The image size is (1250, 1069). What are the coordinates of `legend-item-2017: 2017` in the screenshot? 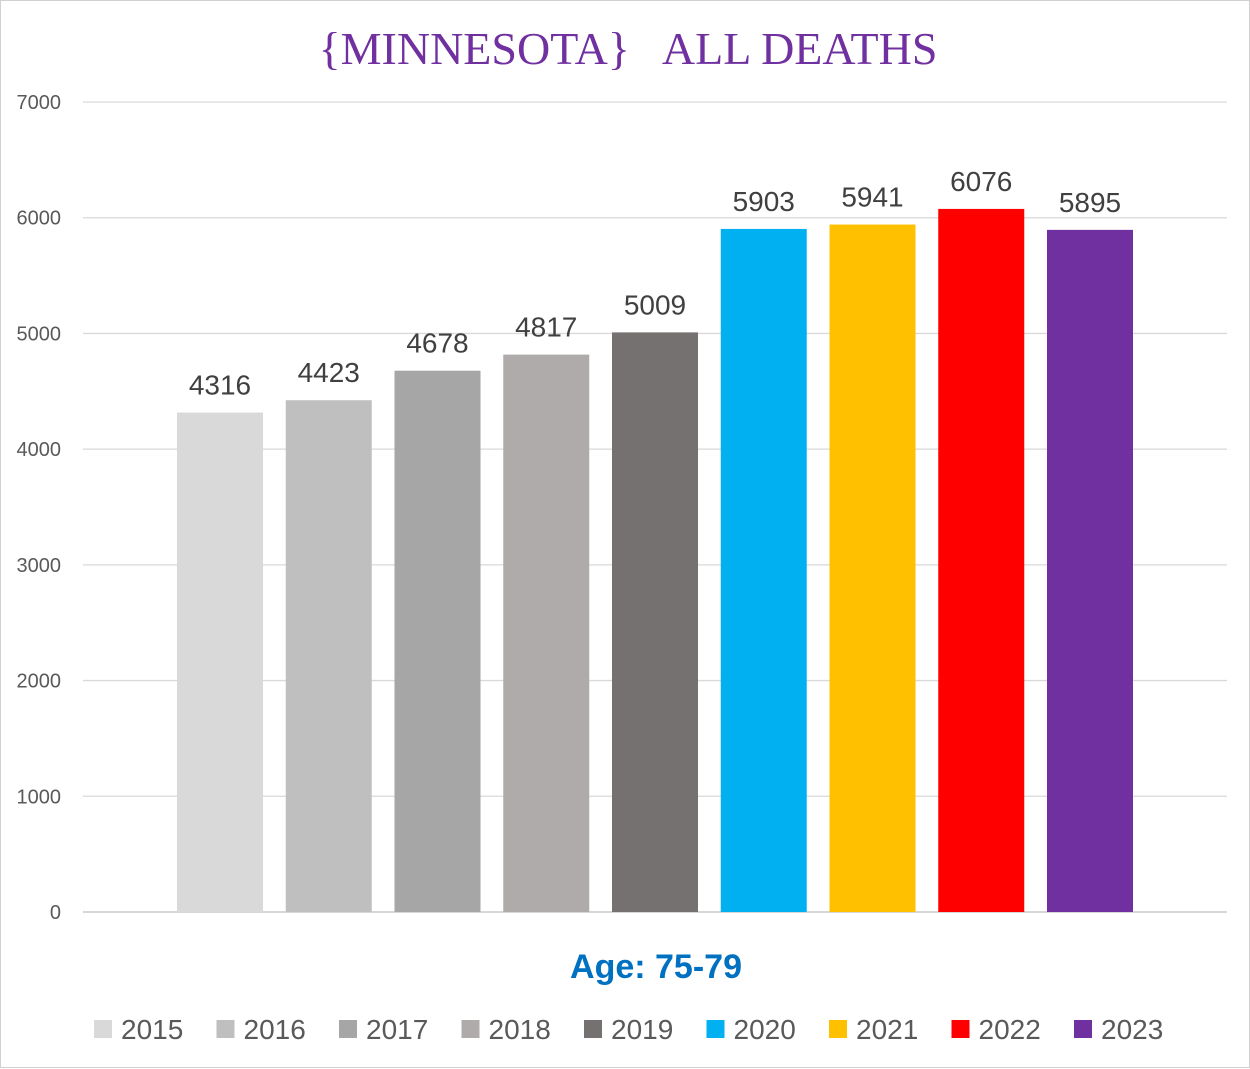 It's located at (383, 1029).